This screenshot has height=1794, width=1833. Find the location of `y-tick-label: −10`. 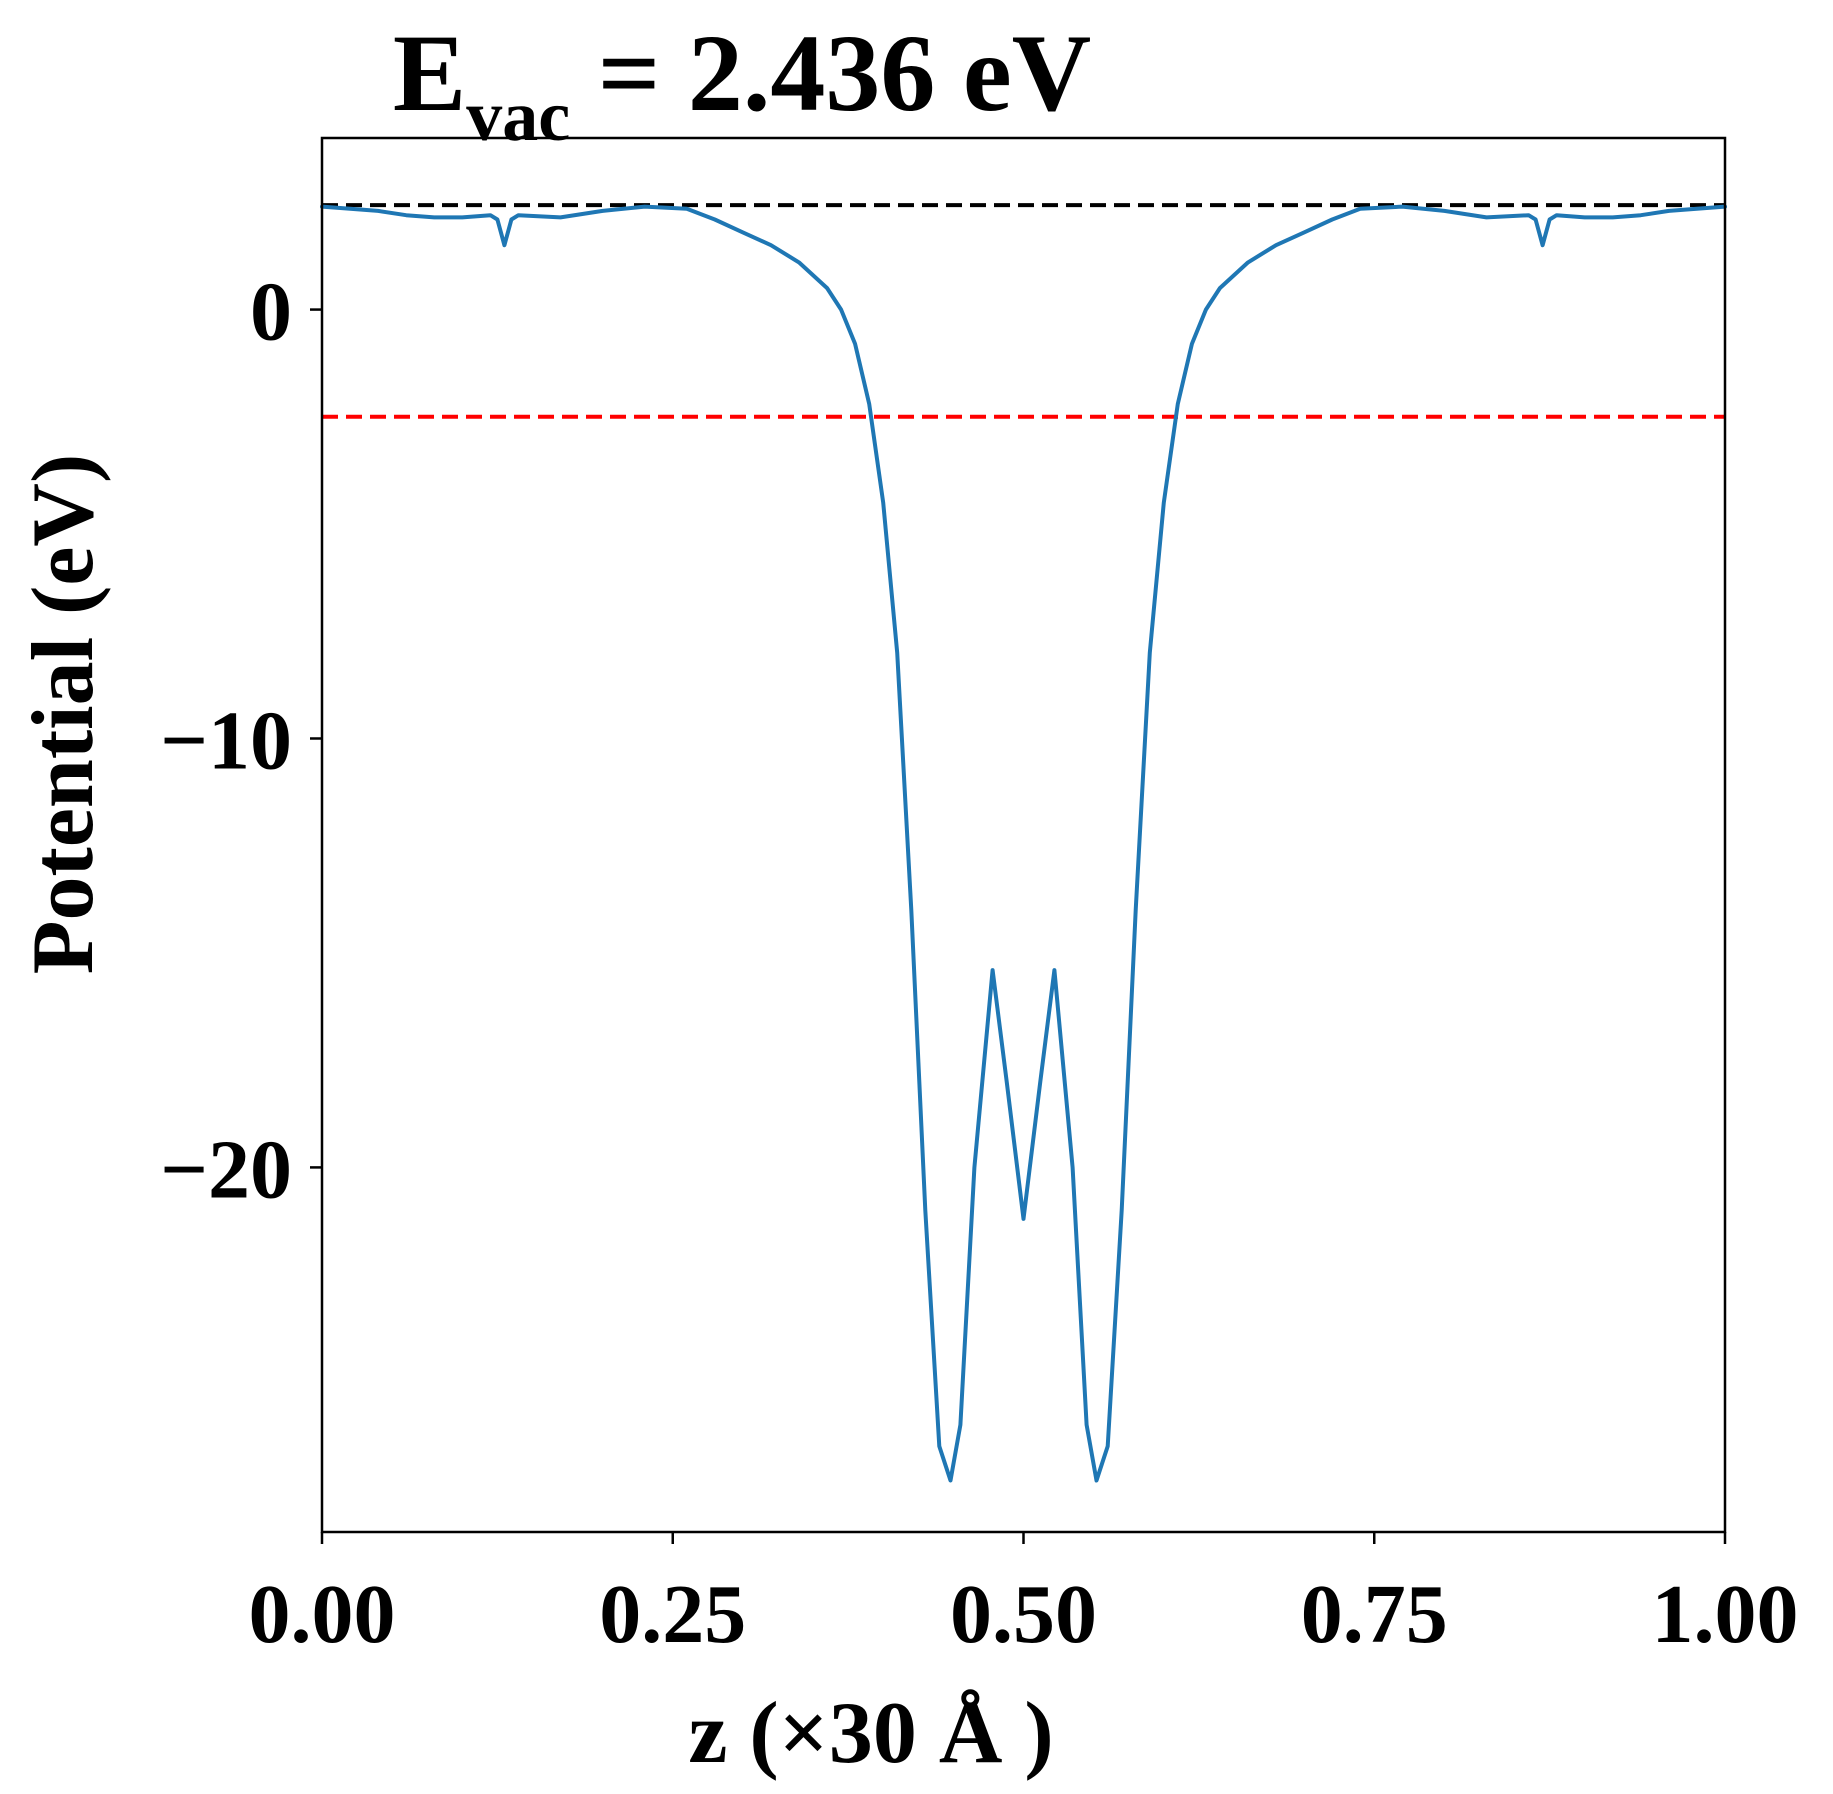

y-tick-label: −10 is located at coordinates (226, 740).